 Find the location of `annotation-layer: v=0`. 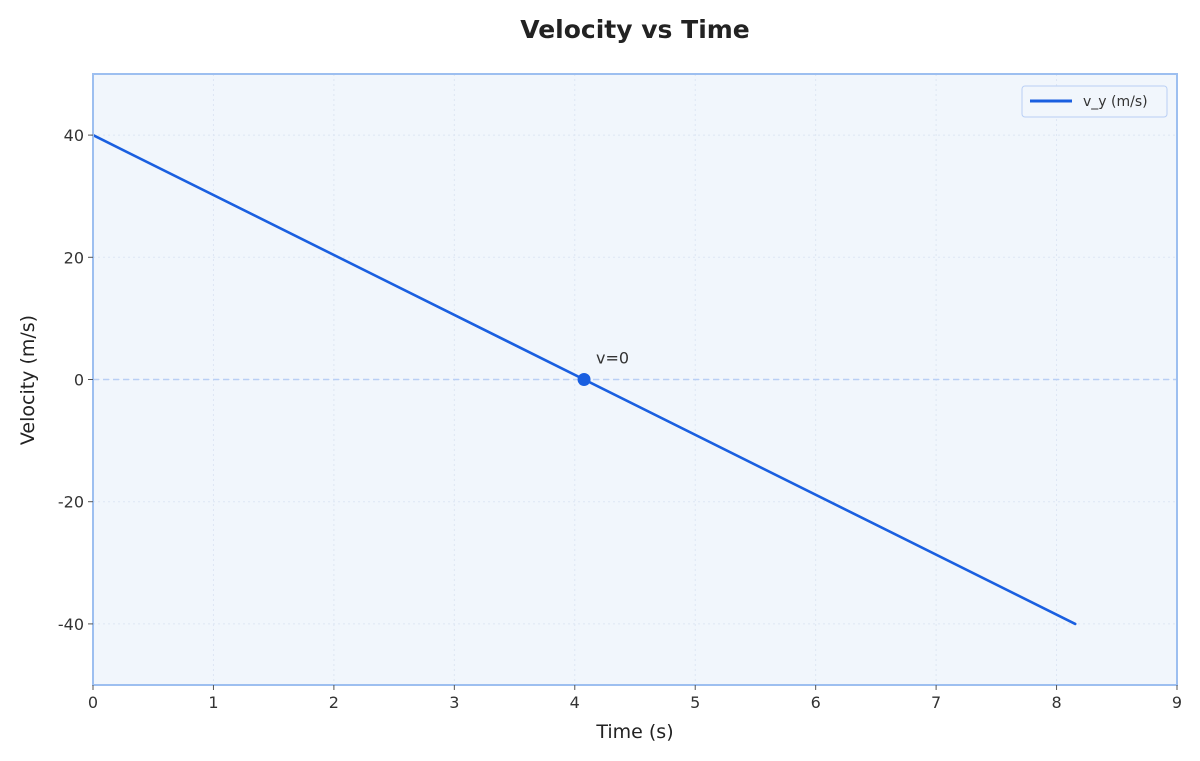

annotation-layer: v=0 is located at coordinates (603, 367).